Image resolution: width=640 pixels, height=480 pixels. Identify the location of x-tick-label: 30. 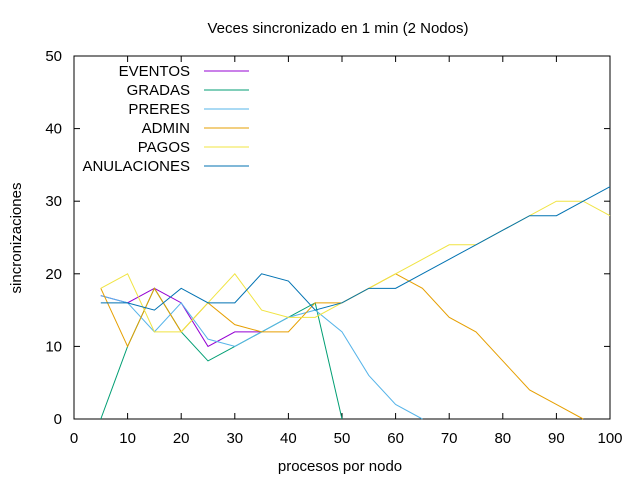
(234, 438).